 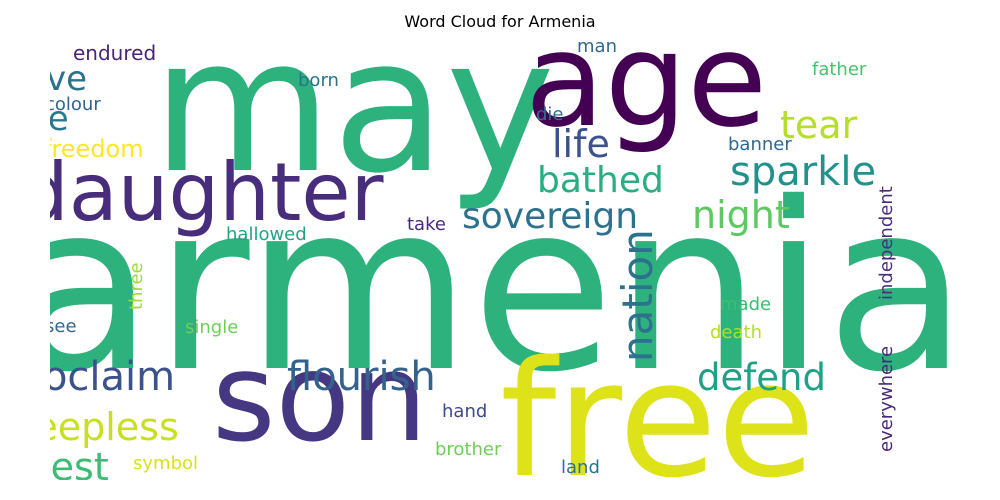 What do you see at coordinates (361, 377) in the screenshot?
I see `word-flourish: flourish` at bounding box center [361, 377].